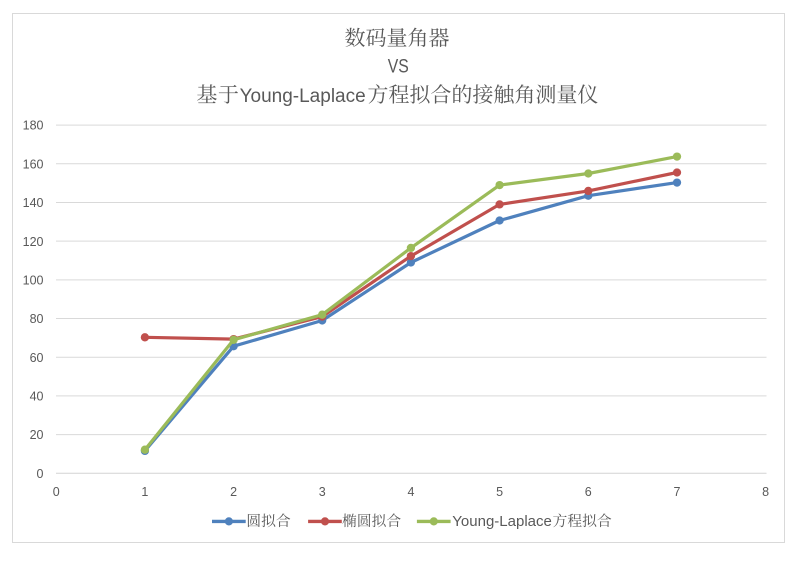  I want to click on svg-text: 6, so click(588, 492).